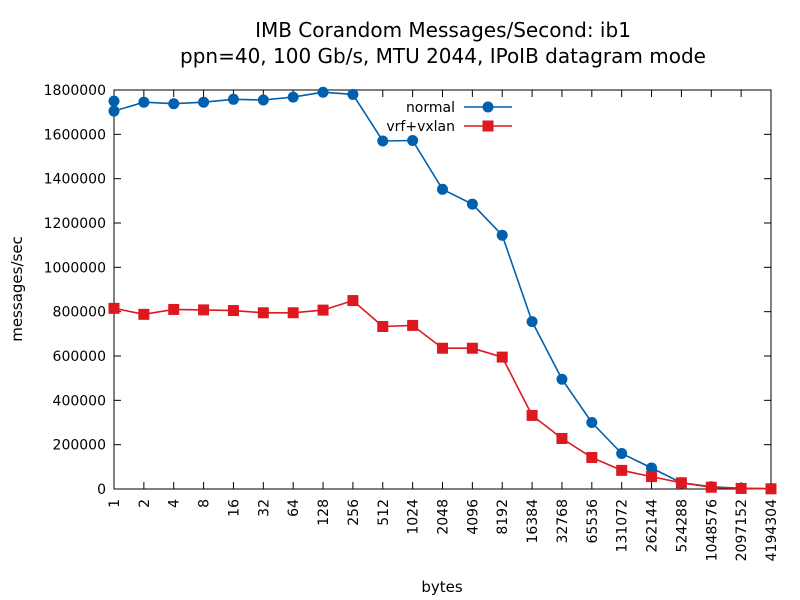 The width and height of the screenshot is (800, 600). What do you see at coordinates (772, 530) in the screenshot?
I see `x-tick-label: 4194304` at bounding box center [772, 530].